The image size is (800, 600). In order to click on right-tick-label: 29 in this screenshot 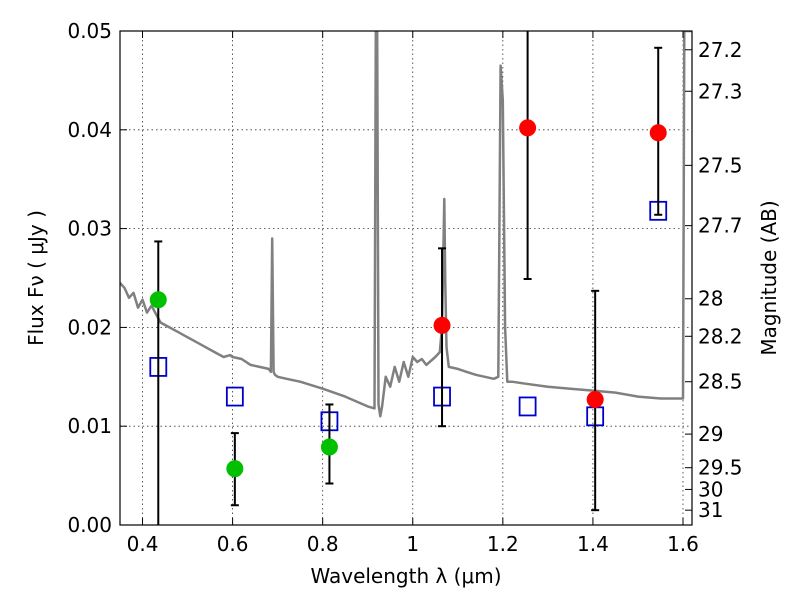, I will do `click(710, 434)`.